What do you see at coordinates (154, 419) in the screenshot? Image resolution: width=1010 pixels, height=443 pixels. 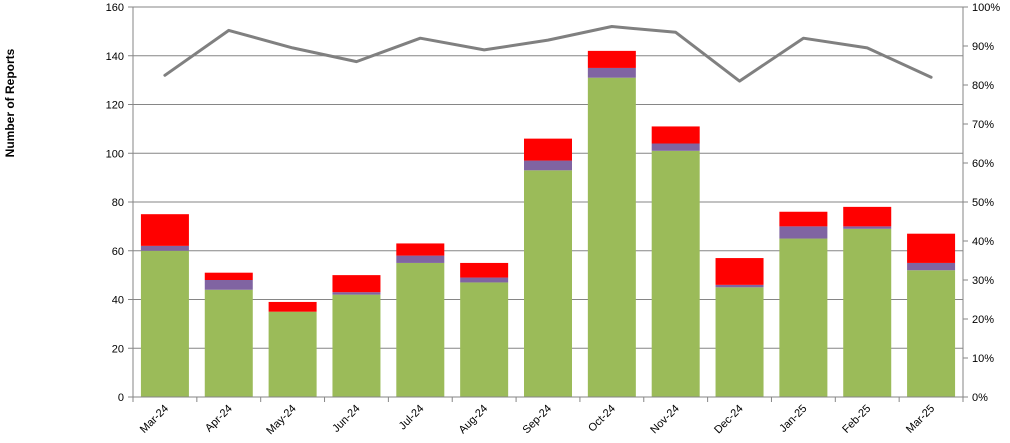 I see `x-tick-label: Mar-24` at bounding box center [154, 419].